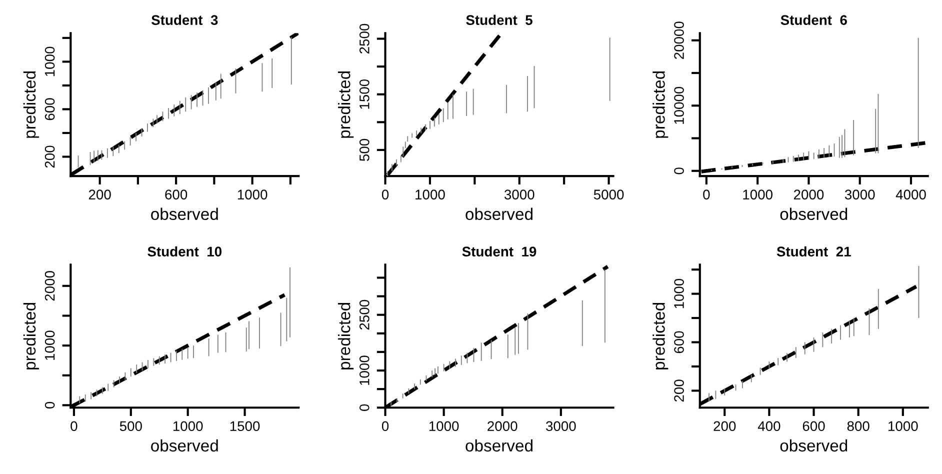 The width and height of the screenshot is (942, 474). Describe the element at coordinates (184, 20) in the screenshot. I see `chart-title: Student 3` at that location.